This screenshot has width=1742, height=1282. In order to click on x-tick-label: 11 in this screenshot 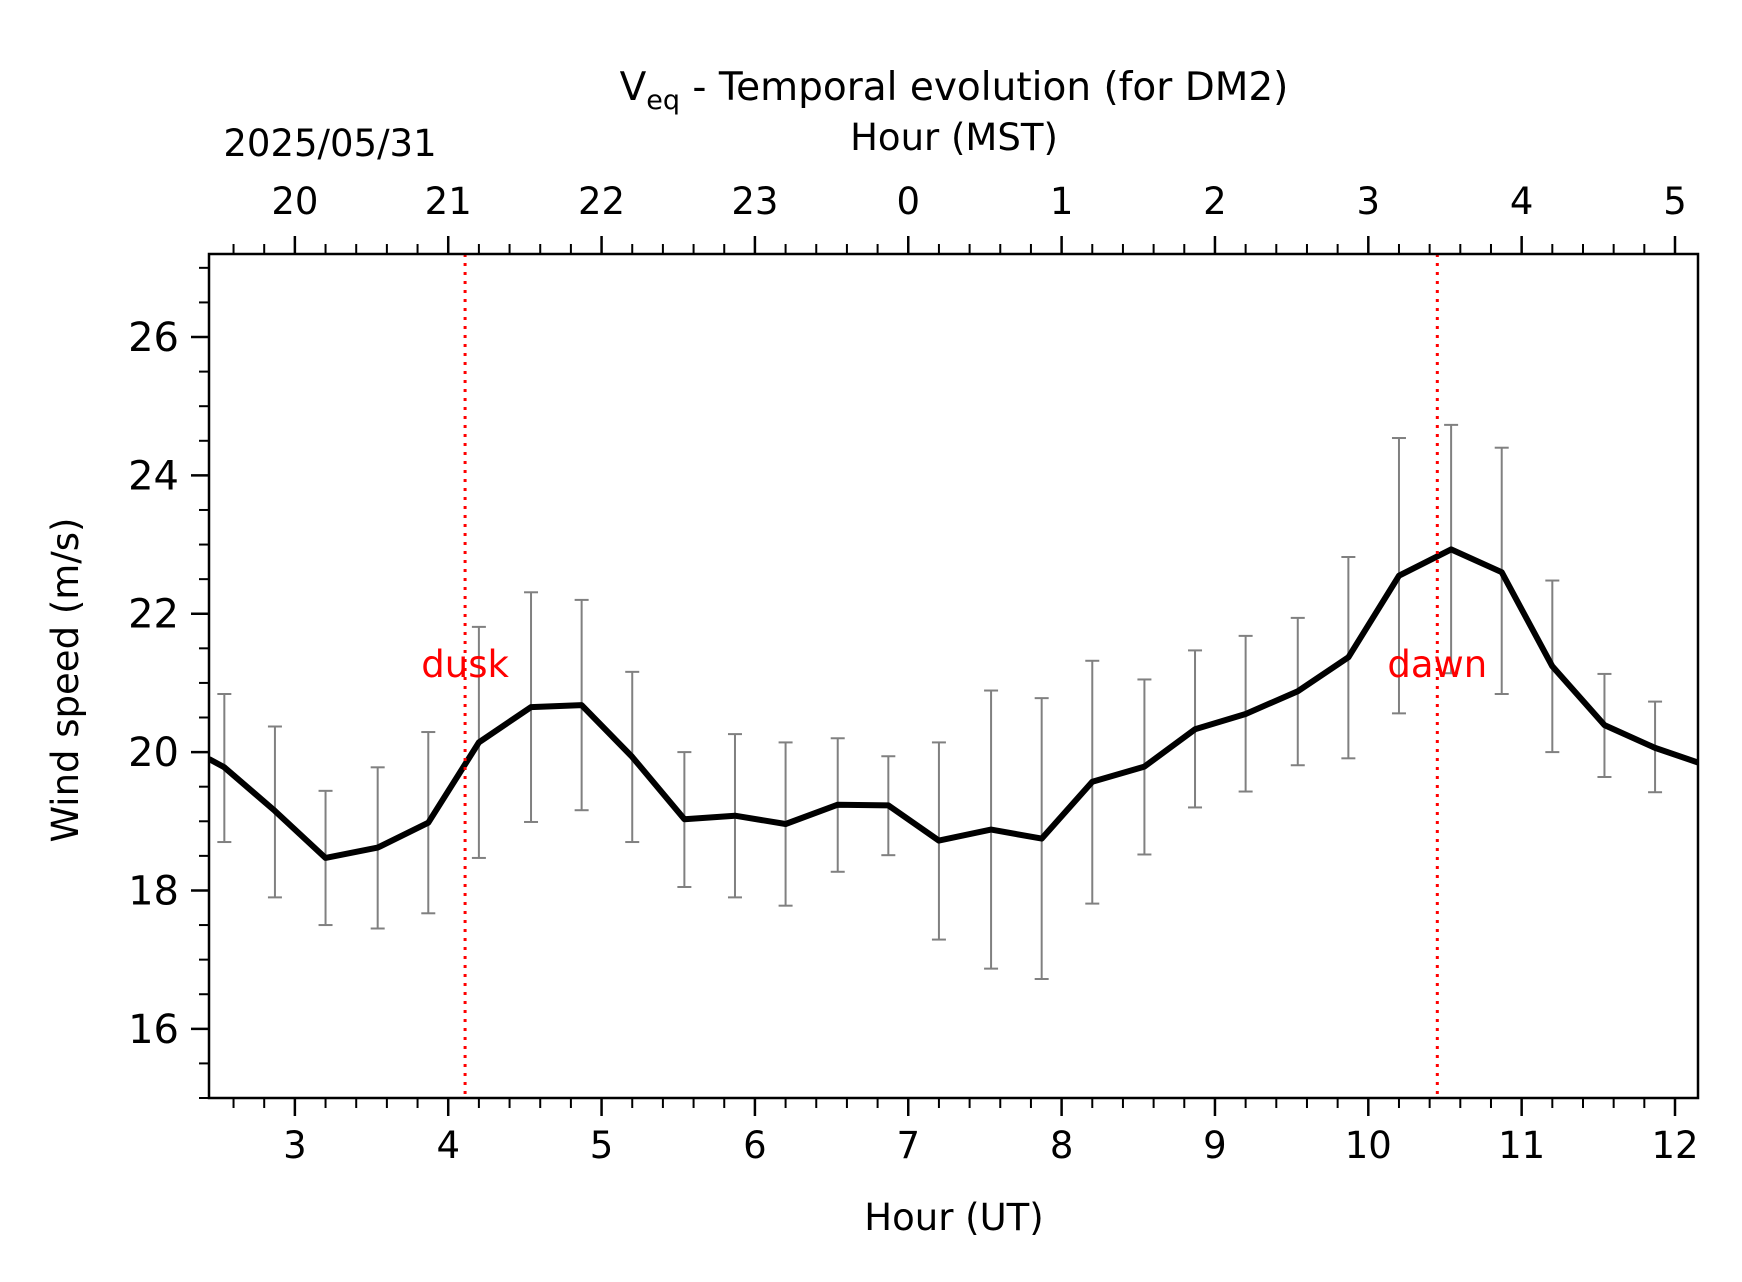, I will do `click(1521, 1145)`.